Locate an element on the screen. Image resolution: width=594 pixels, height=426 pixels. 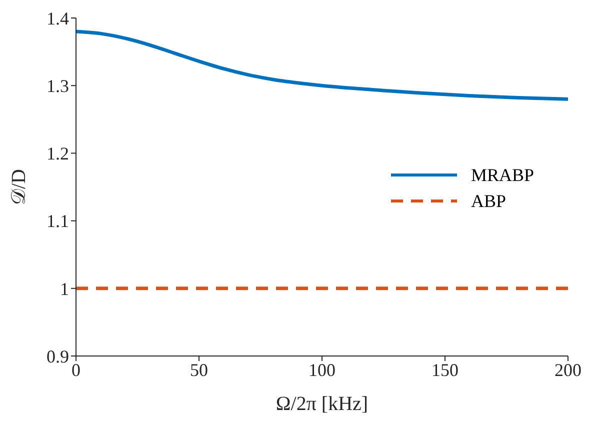
x-tick-label: 0 is located at coordinates (76, 370).